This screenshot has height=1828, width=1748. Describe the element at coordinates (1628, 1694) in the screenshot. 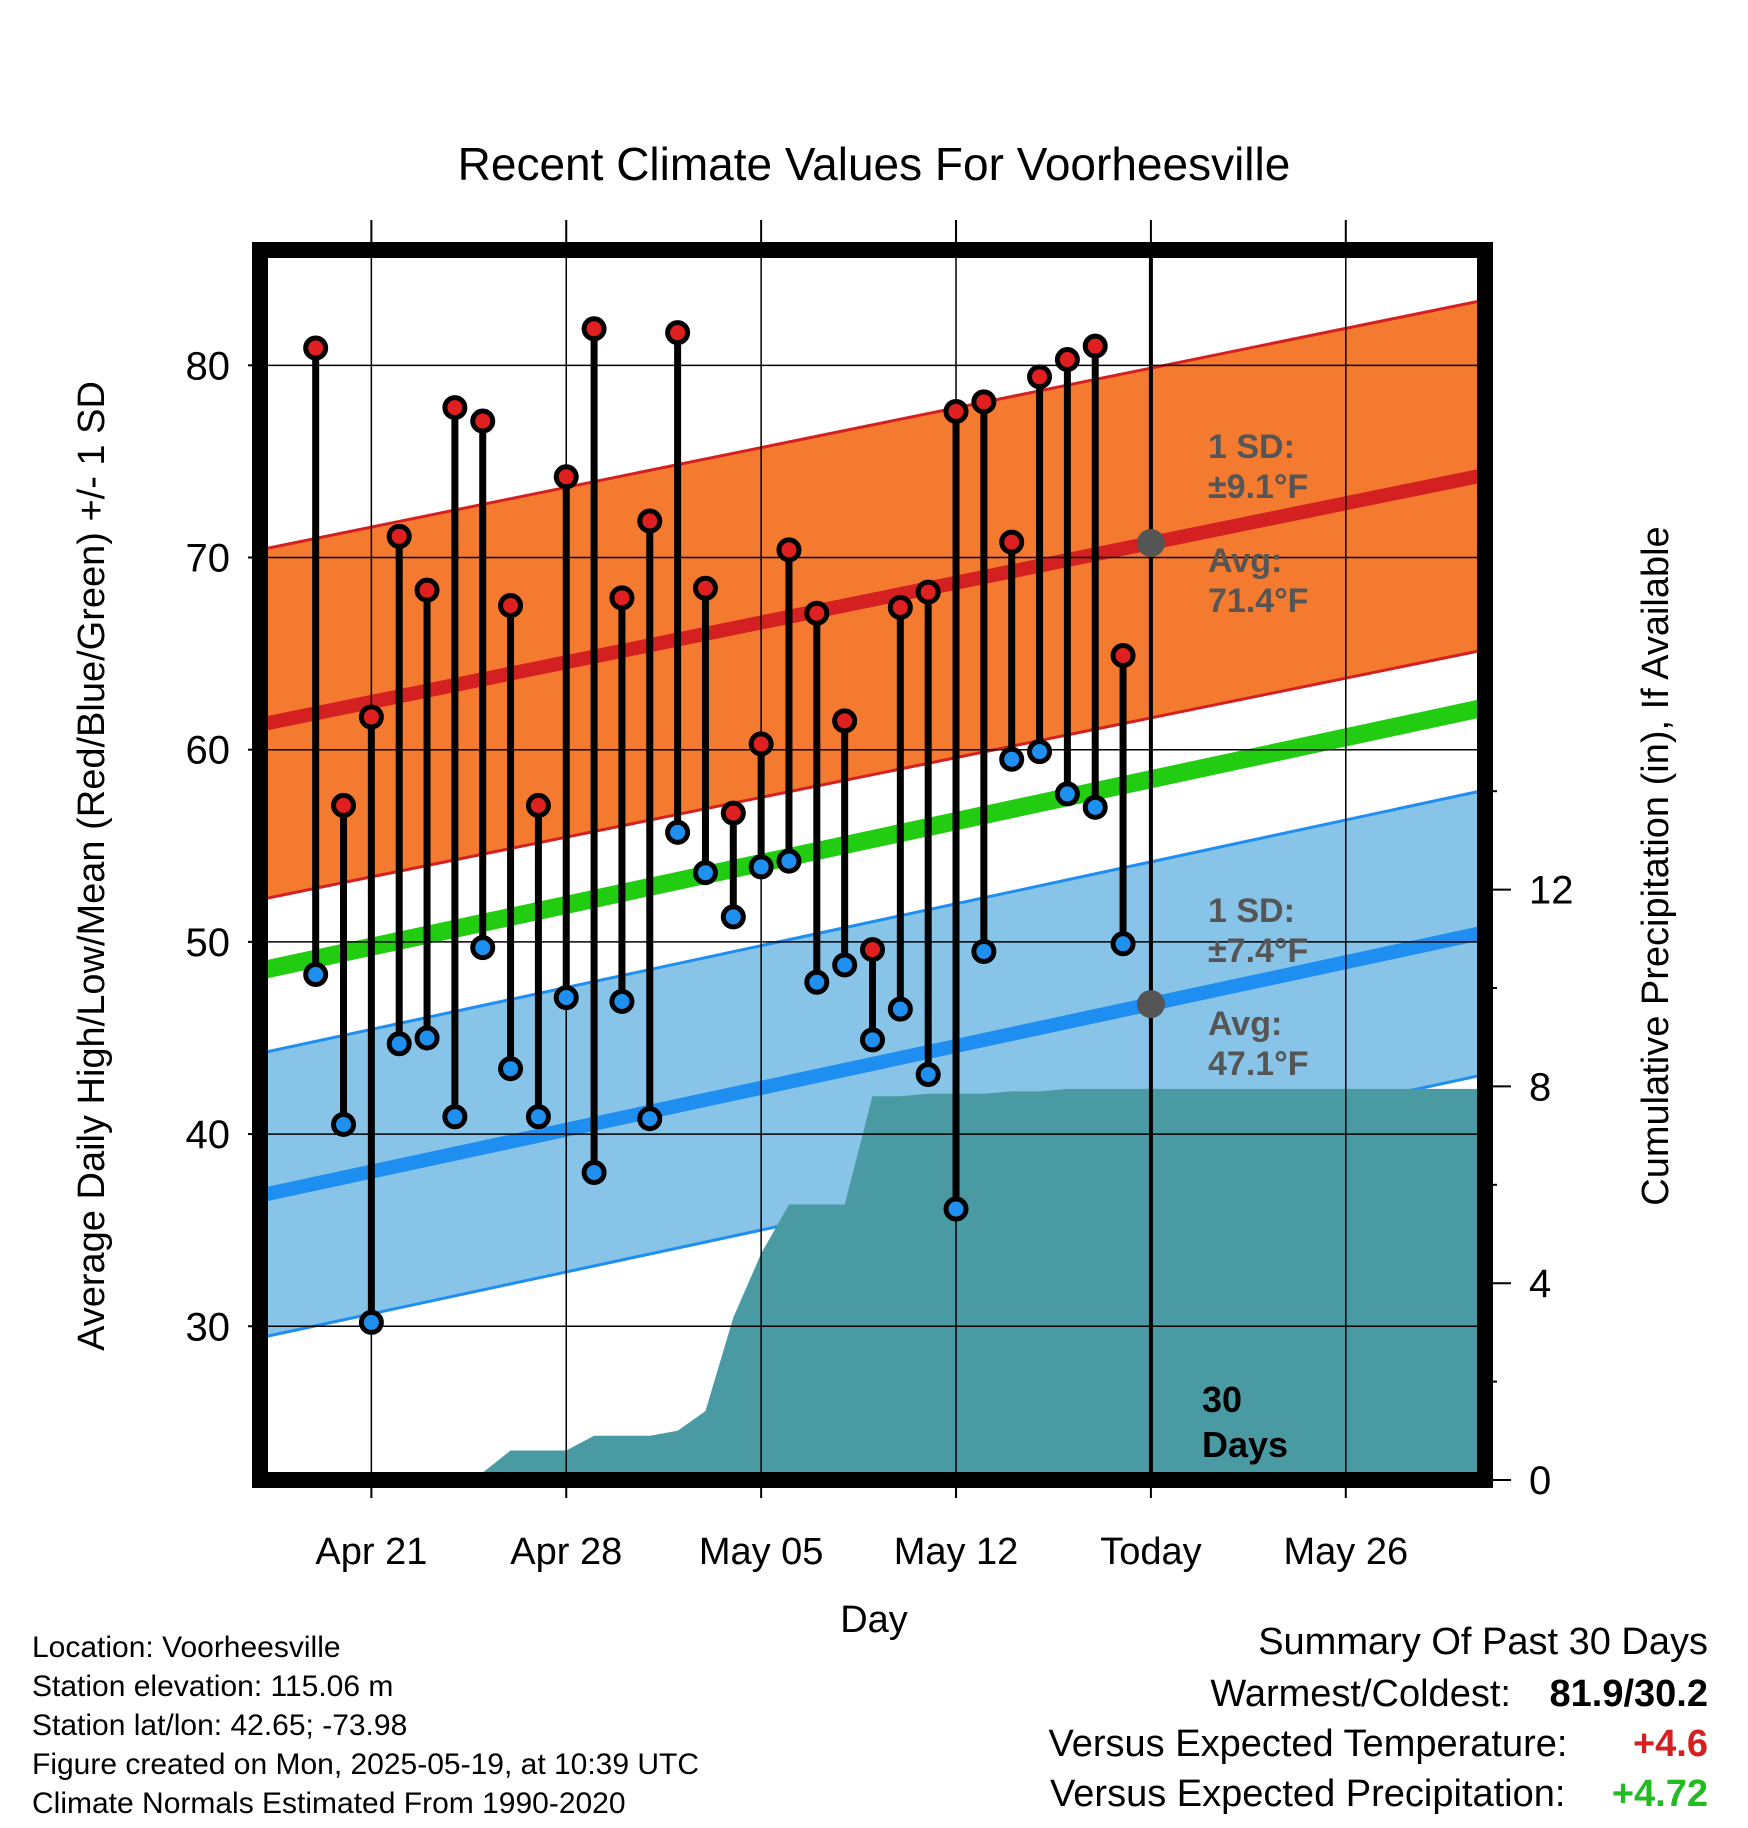

I see `warmest-coldest-value: 81.9/30.2` at that location.